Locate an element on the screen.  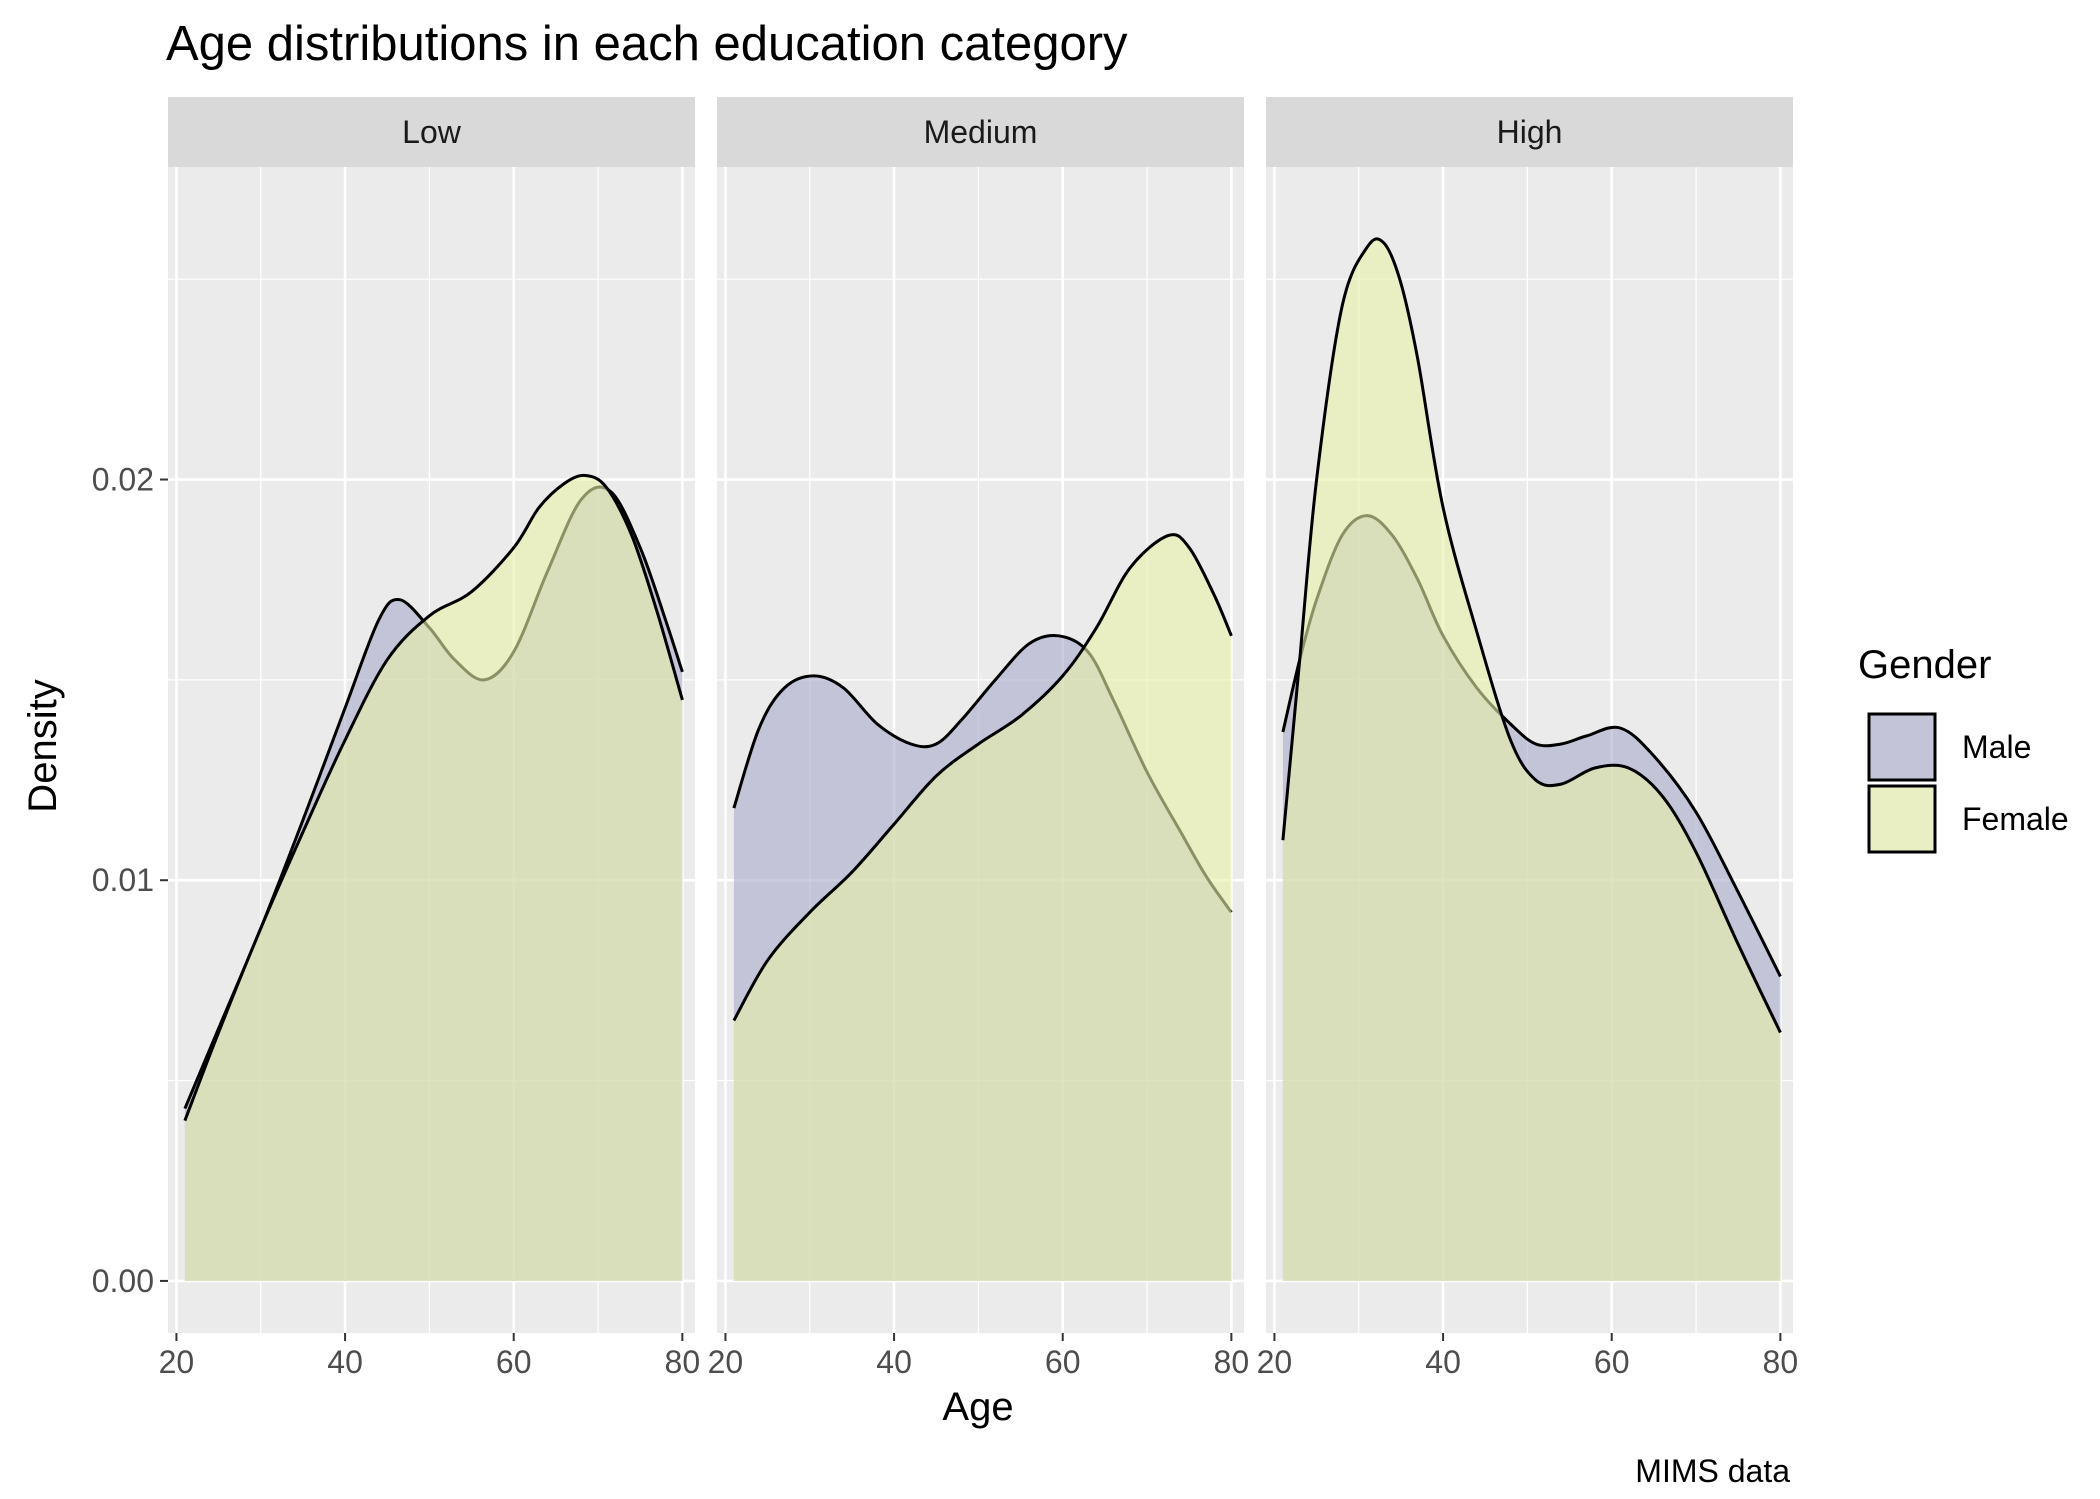
legend-label: Female is located at coordinates (2015, 819).